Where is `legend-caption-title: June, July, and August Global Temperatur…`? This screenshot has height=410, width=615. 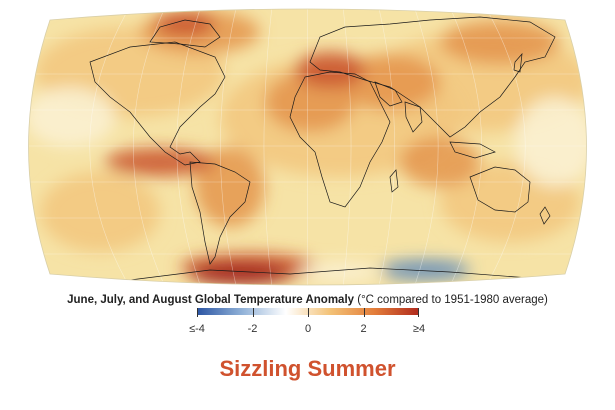
legend-caption-title: June, July, and August Global Temperatur… is located at coordinates (211, 300).